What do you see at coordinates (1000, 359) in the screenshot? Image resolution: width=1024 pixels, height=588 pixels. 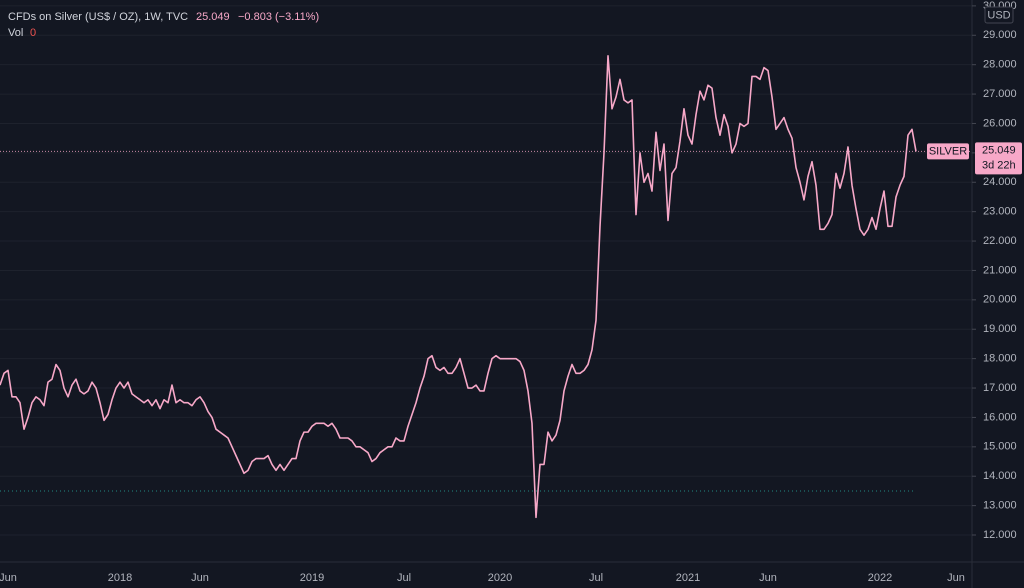 I see `y-tick-label: 18.000` at bounding box center [1000, 359].